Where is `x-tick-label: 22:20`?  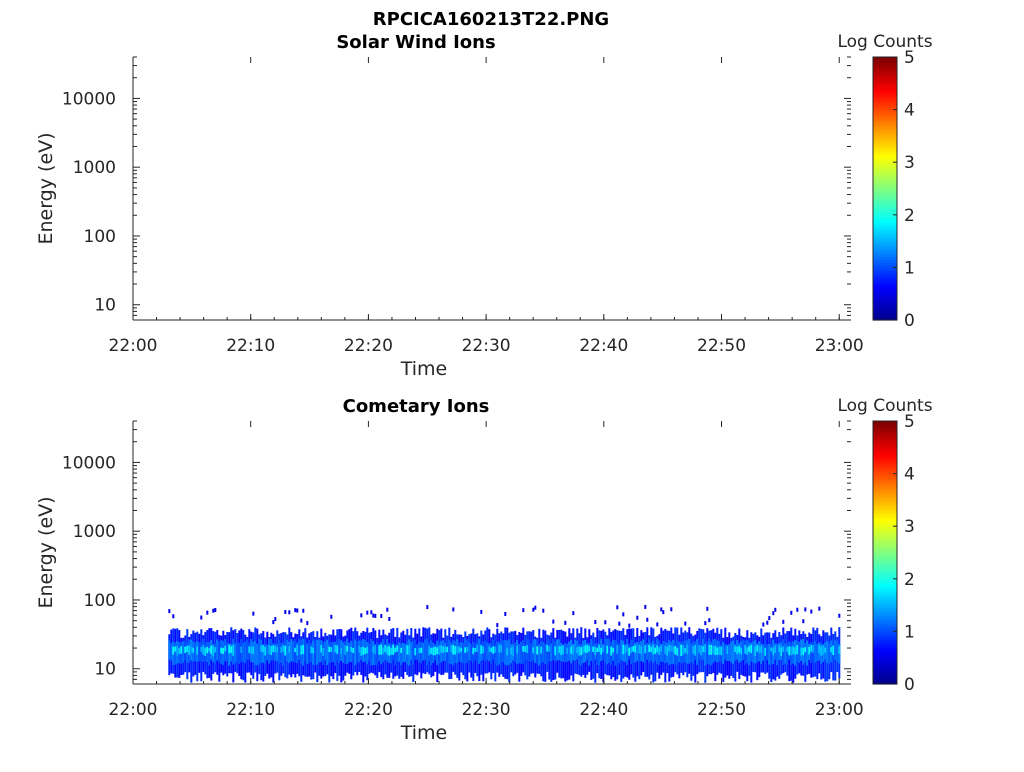
x-tick-label: 22:20 is located at coordinates (368, 346).